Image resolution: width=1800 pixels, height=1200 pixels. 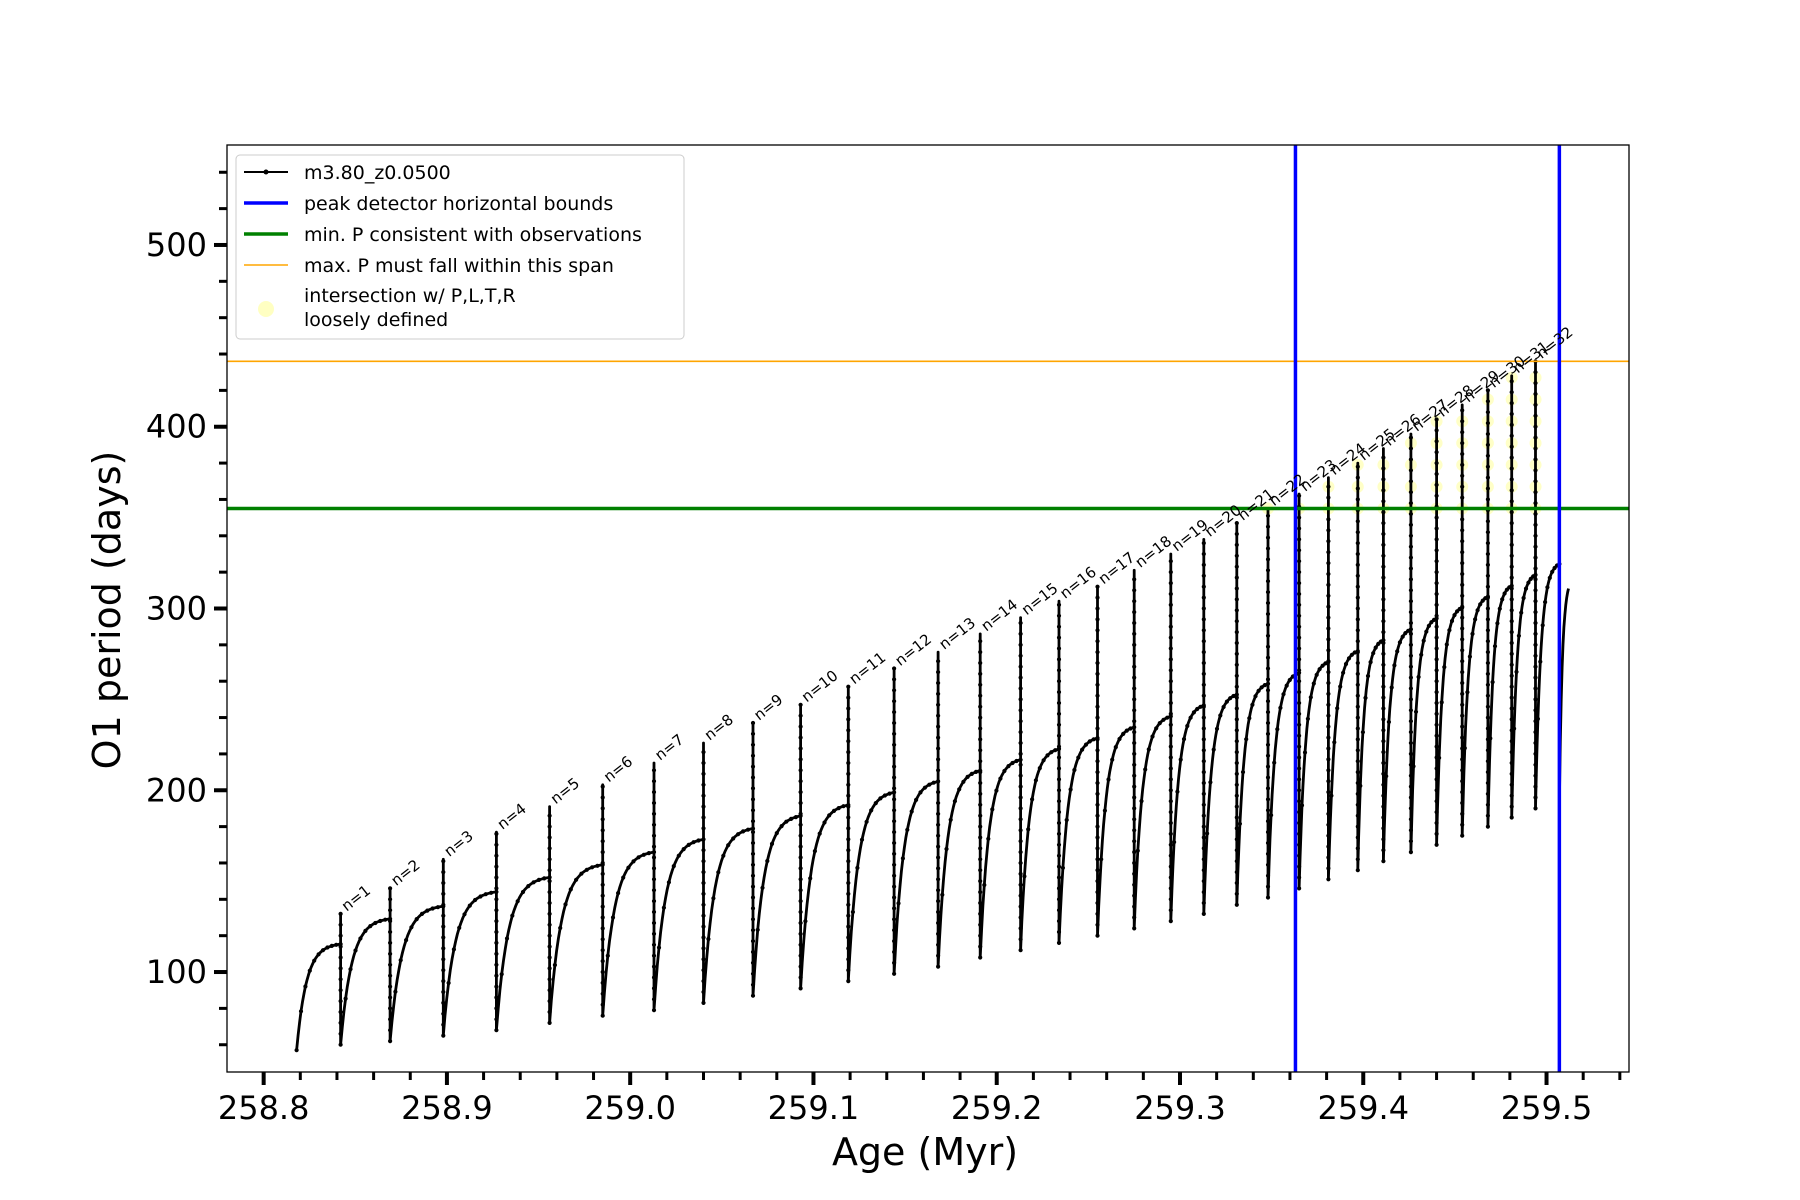 I want to click on y-tick-label: 200, so click(x=176, y=790).